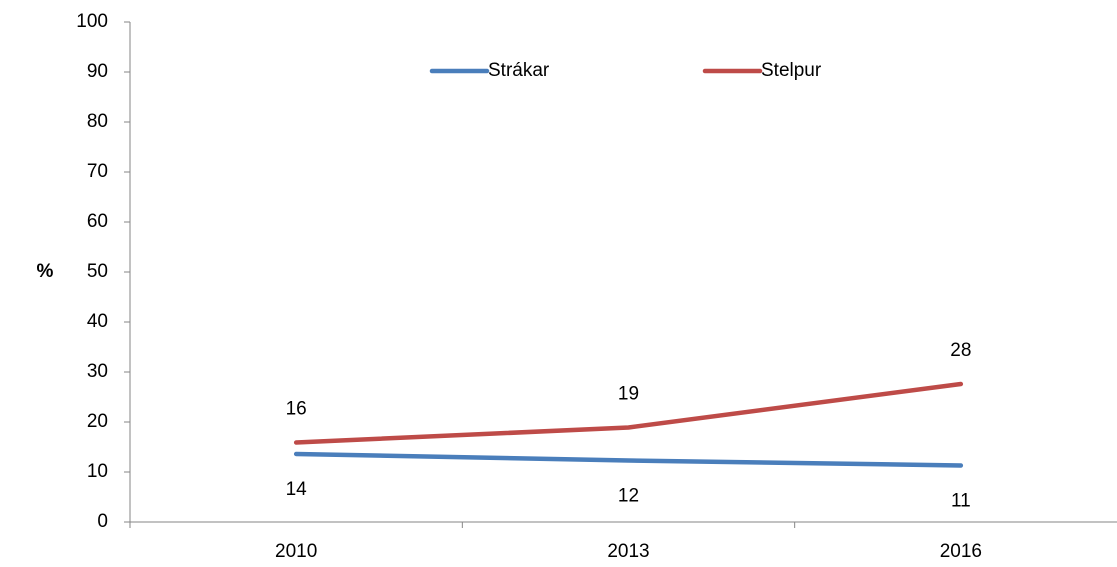 This screenshot has width=1117, height=567. What do you see at coordinates (628, 551) in the screenshot?
I see `x-tick-label: 2013` at bounding box center [628, 551].